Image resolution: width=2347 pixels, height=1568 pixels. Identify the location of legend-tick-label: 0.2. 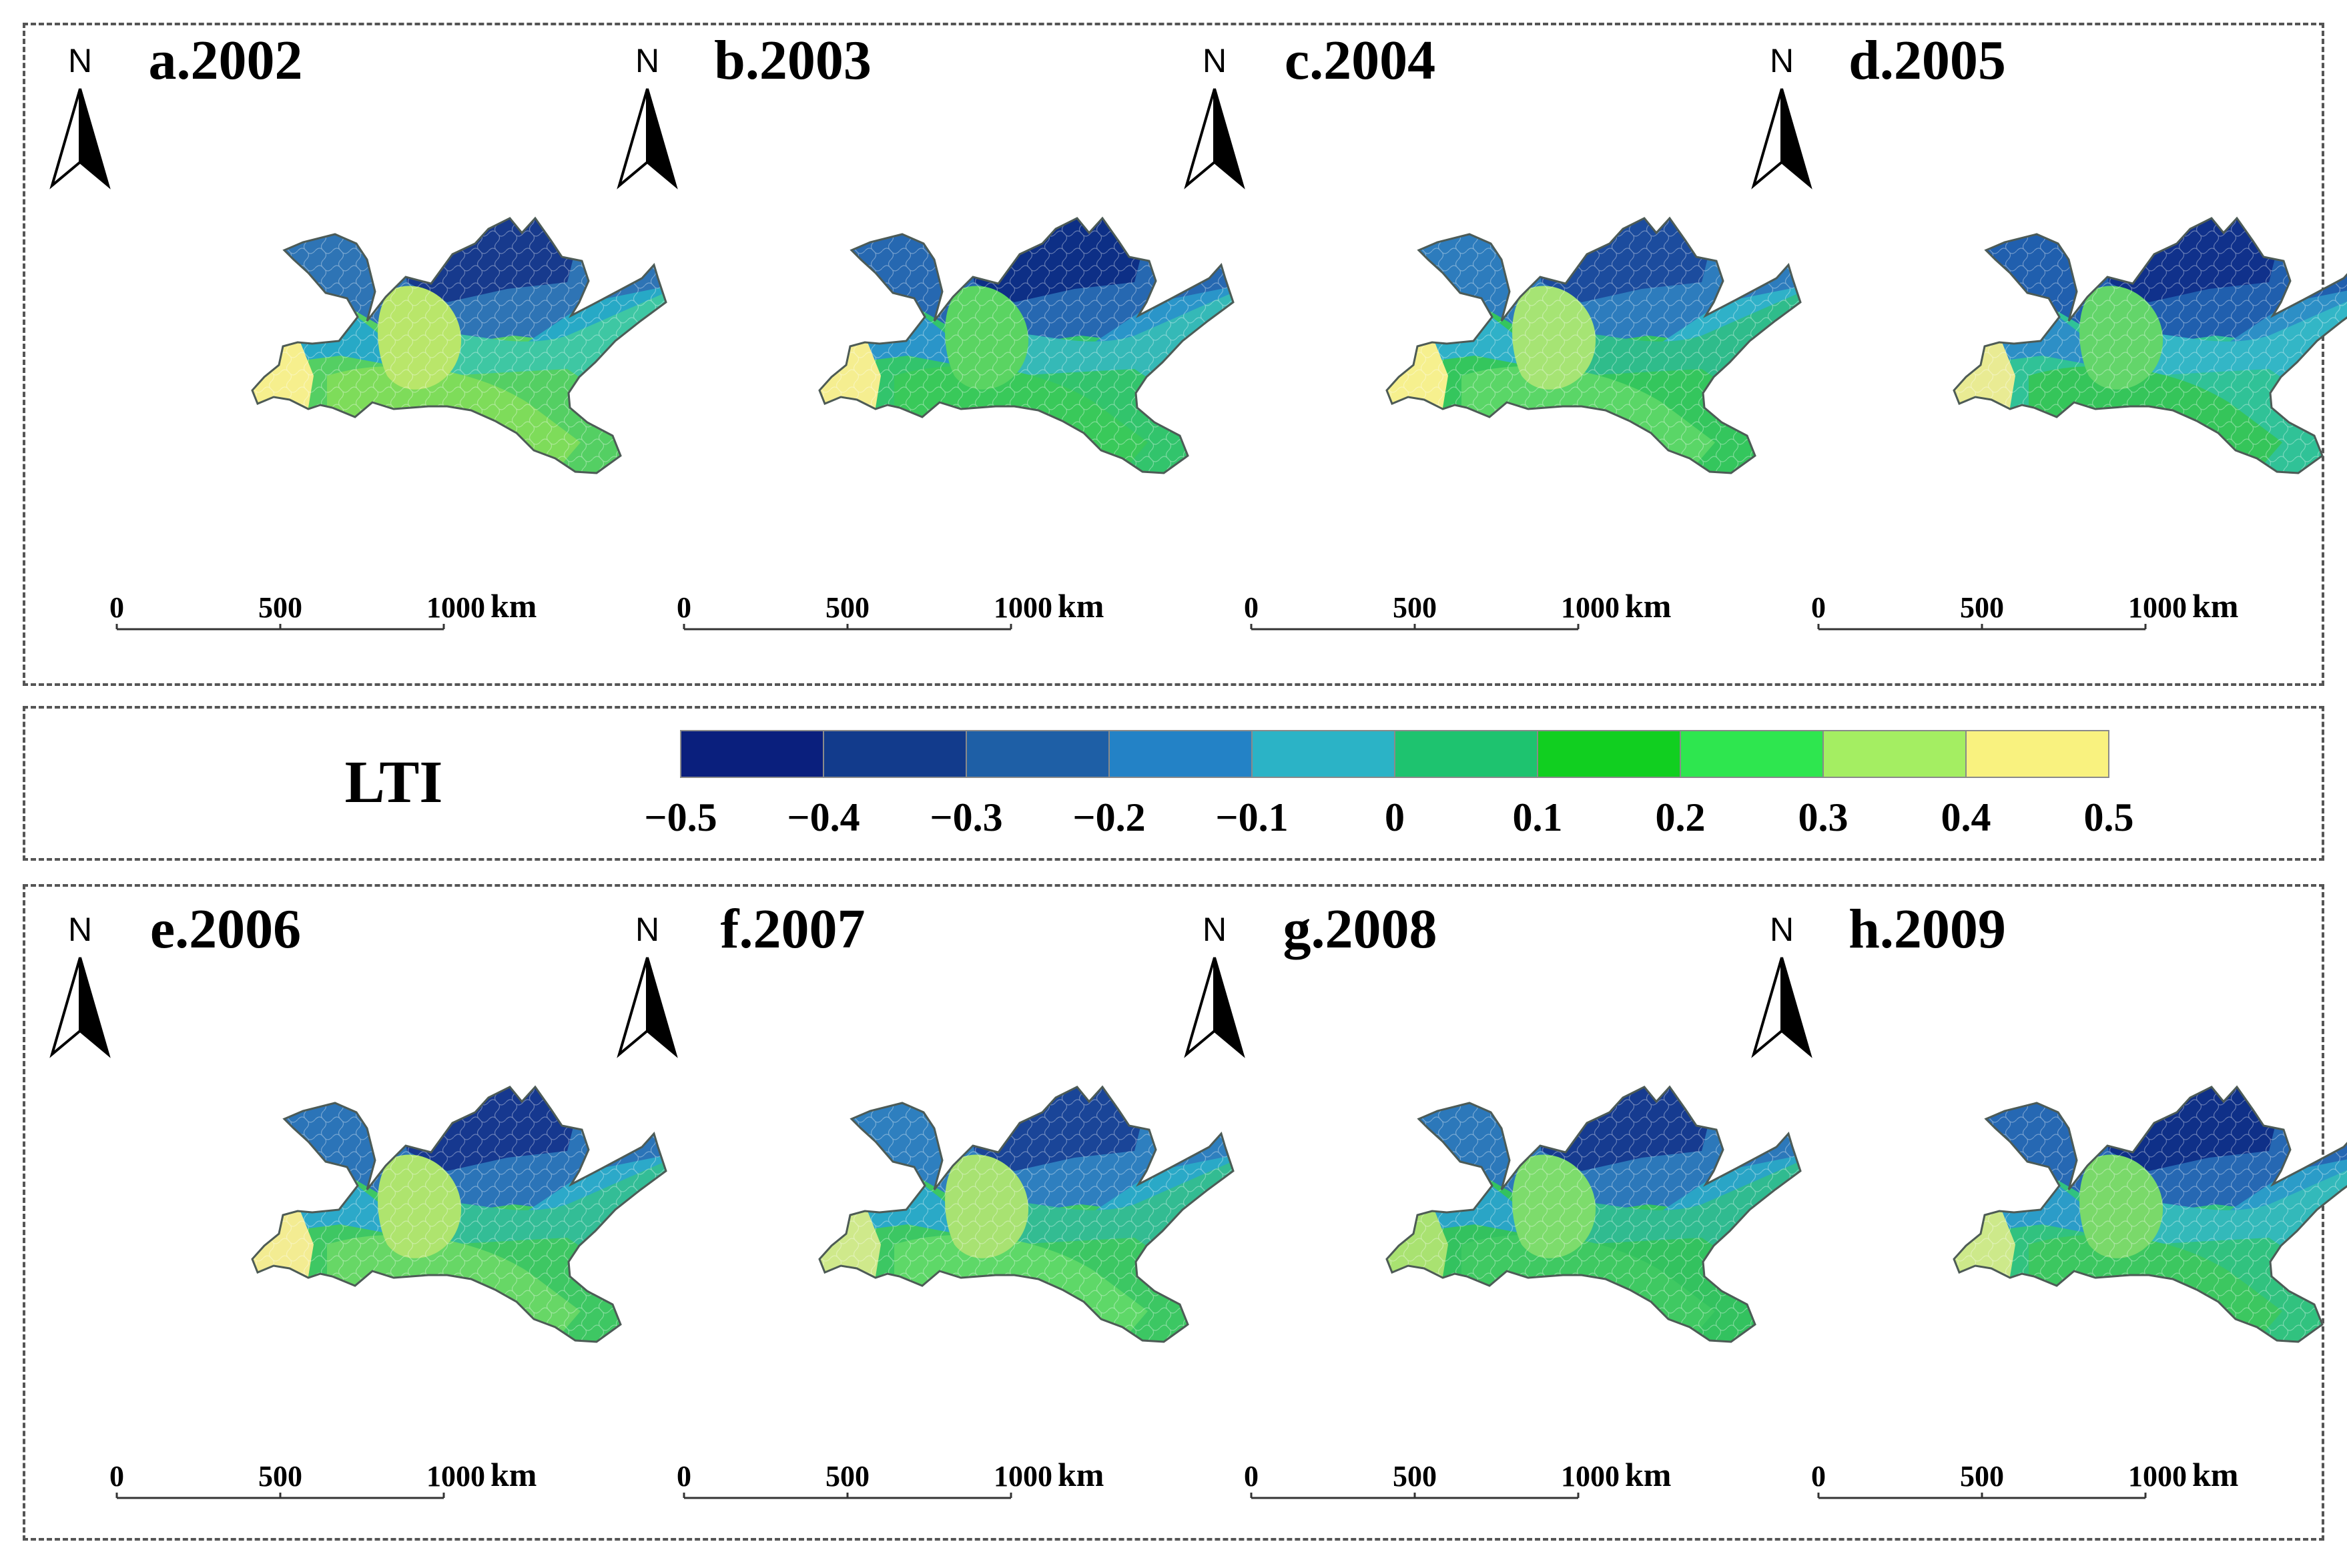
(1681, 817).